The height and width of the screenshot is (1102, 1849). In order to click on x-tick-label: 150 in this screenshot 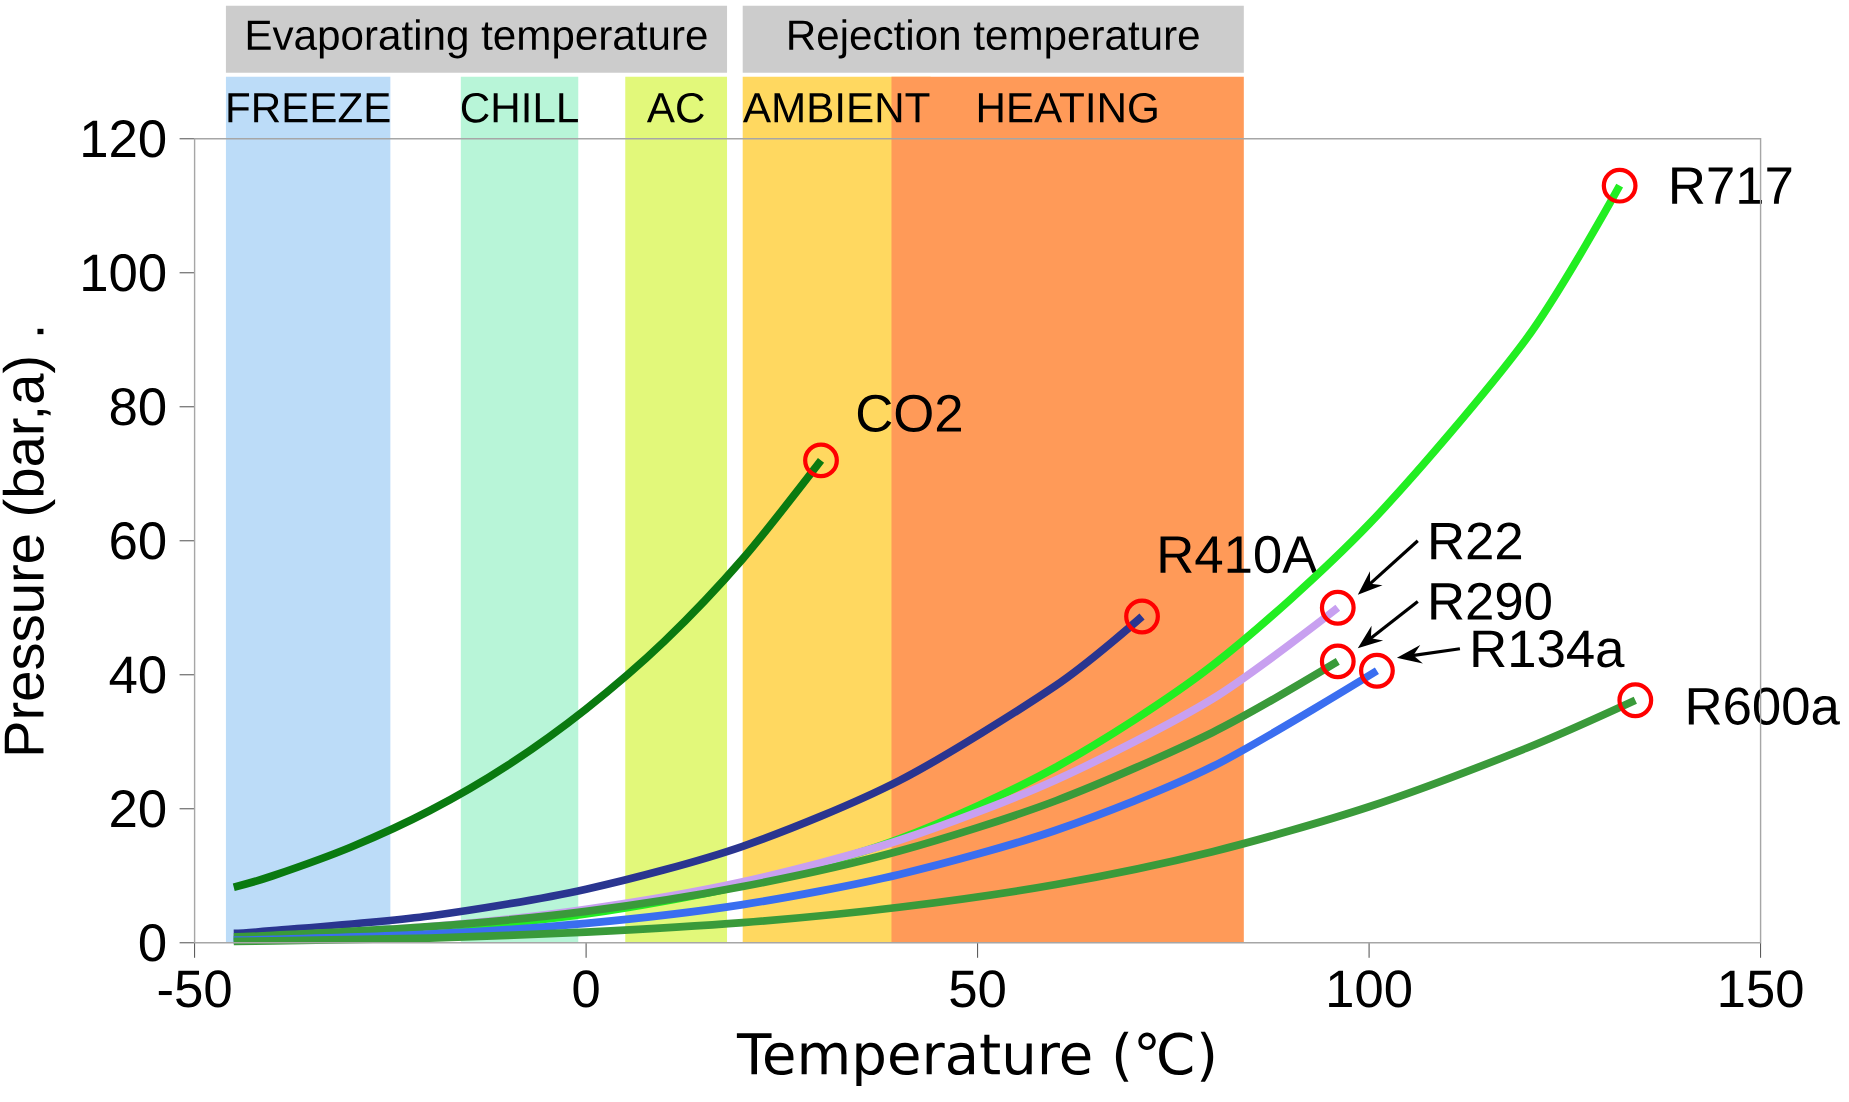, I will do `click(1761, 989)`.